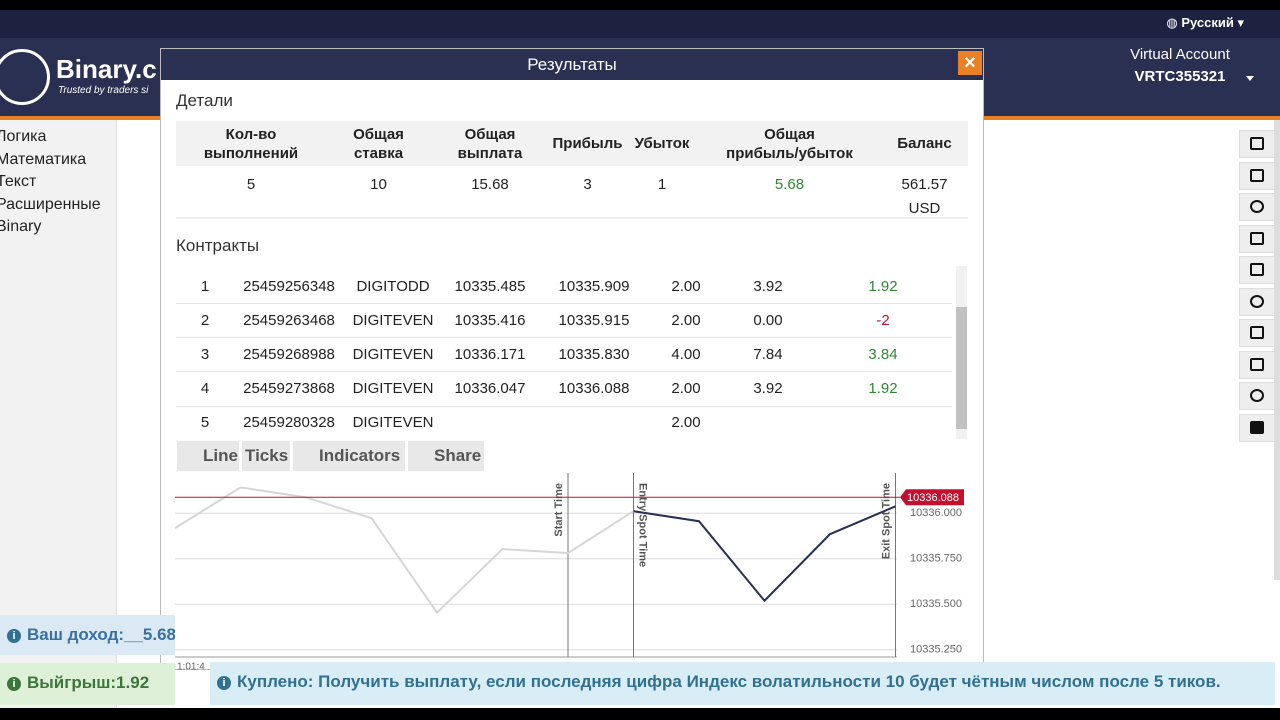  I want to click on summary-cell: 1, so click(662, 184).